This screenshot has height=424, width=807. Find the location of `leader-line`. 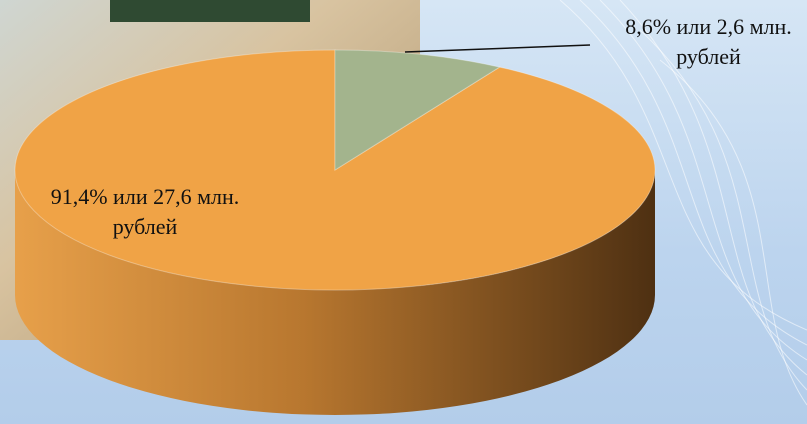

leader-line is located at coordinates (497, 48).